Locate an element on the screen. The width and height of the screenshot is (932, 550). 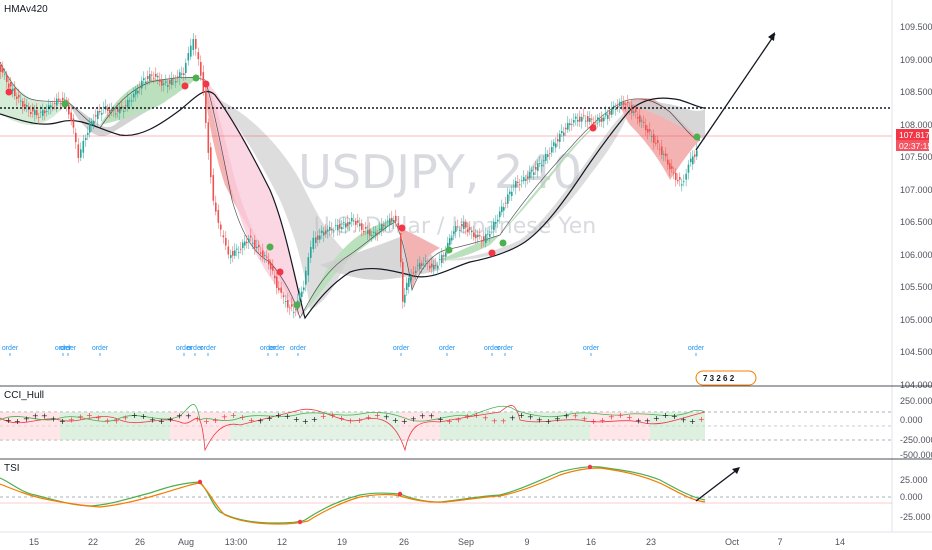
events-badge: 7 3 2 6 2 is located at coordinates (726, 378).